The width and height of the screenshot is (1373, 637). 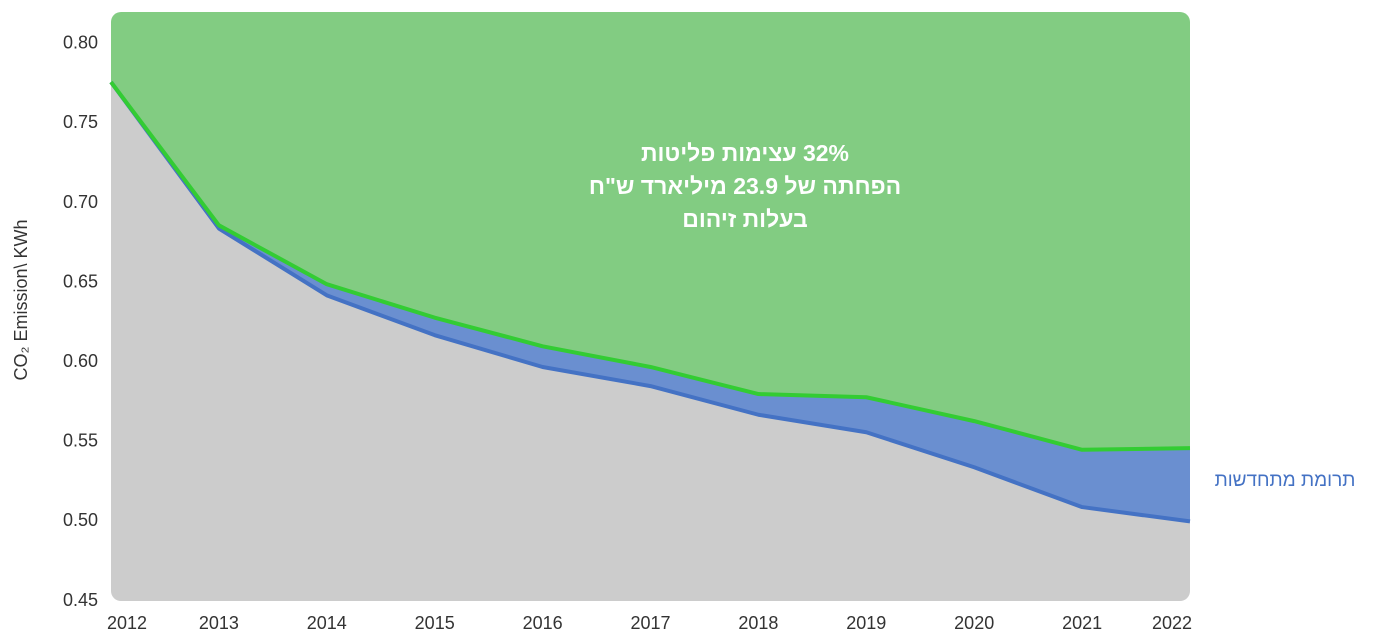 What do you see at coordinates (80, 600) in the screenshot?
I see `y-tick-label: 0.45` at bounding box center [80, 600].